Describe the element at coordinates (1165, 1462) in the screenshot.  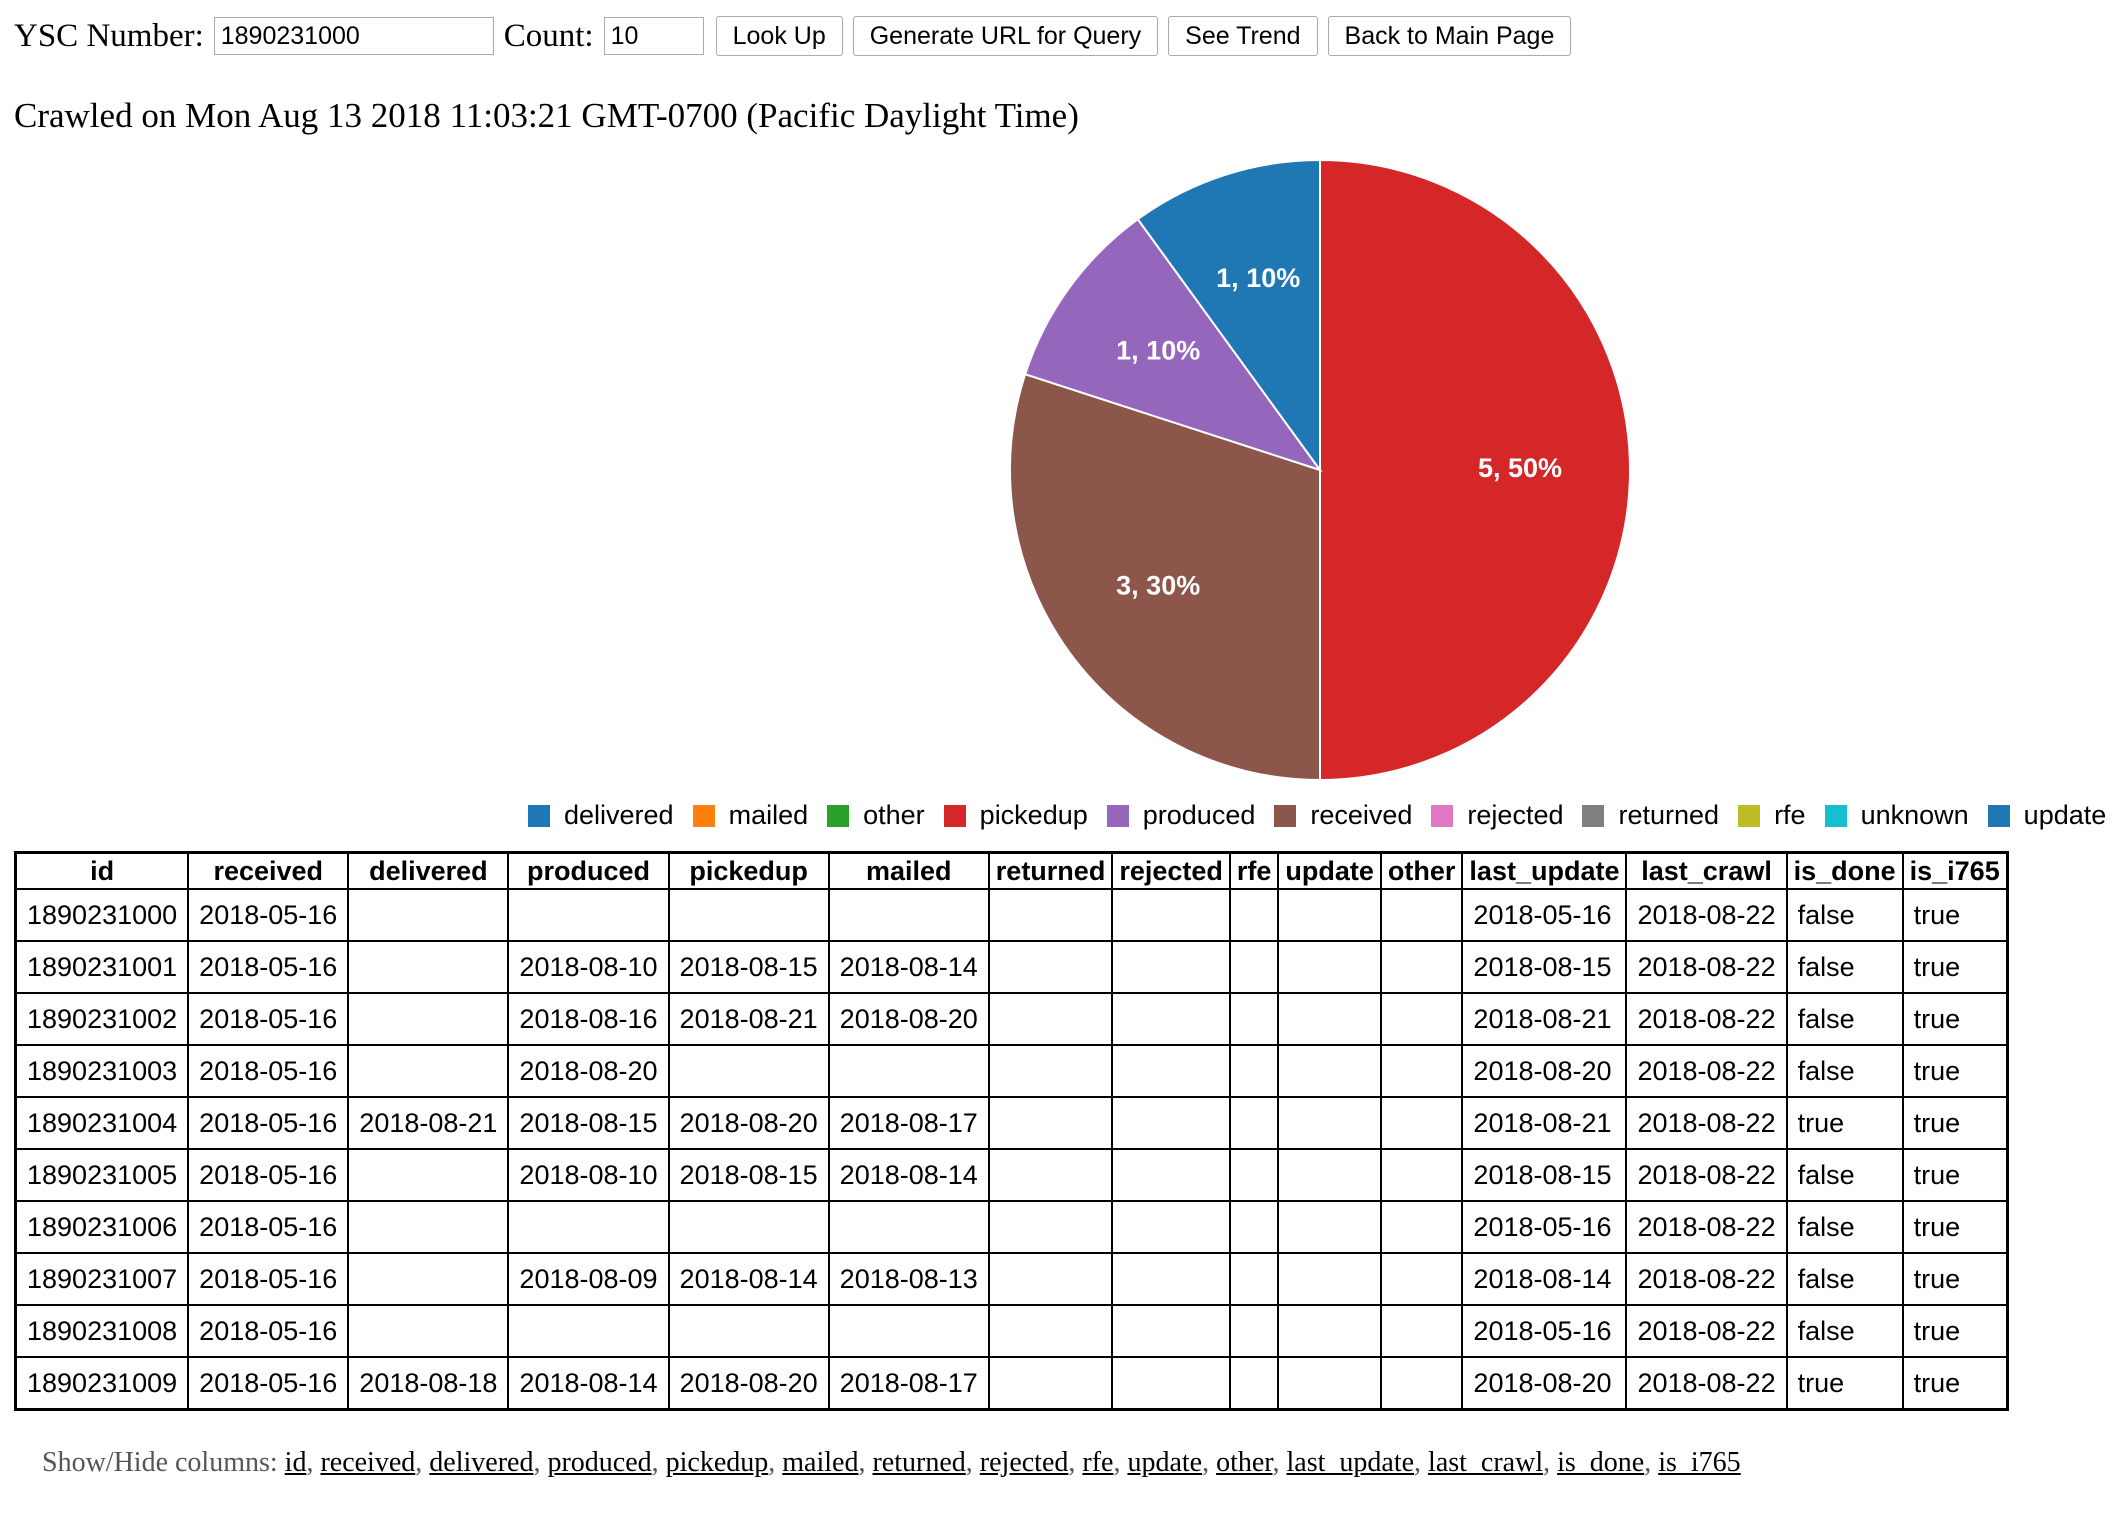
I see `toggle-column-update: update` at that location.